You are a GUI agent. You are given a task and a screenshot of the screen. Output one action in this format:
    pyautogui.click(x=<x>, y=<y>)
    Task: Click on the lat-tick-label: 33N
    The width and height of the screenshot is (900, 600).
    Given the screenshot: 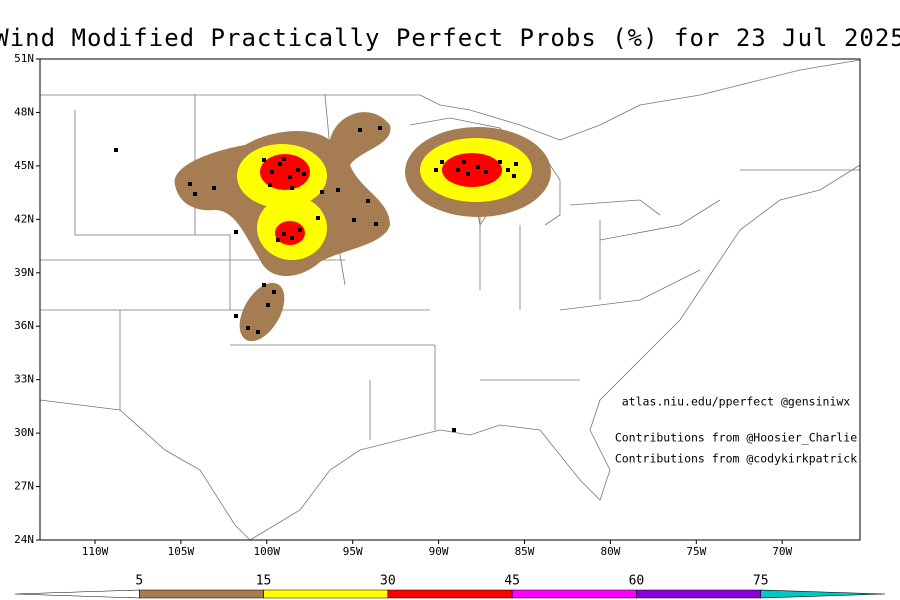 What is the action you would take?
    pyautogui.click(x=24, y=379)
    